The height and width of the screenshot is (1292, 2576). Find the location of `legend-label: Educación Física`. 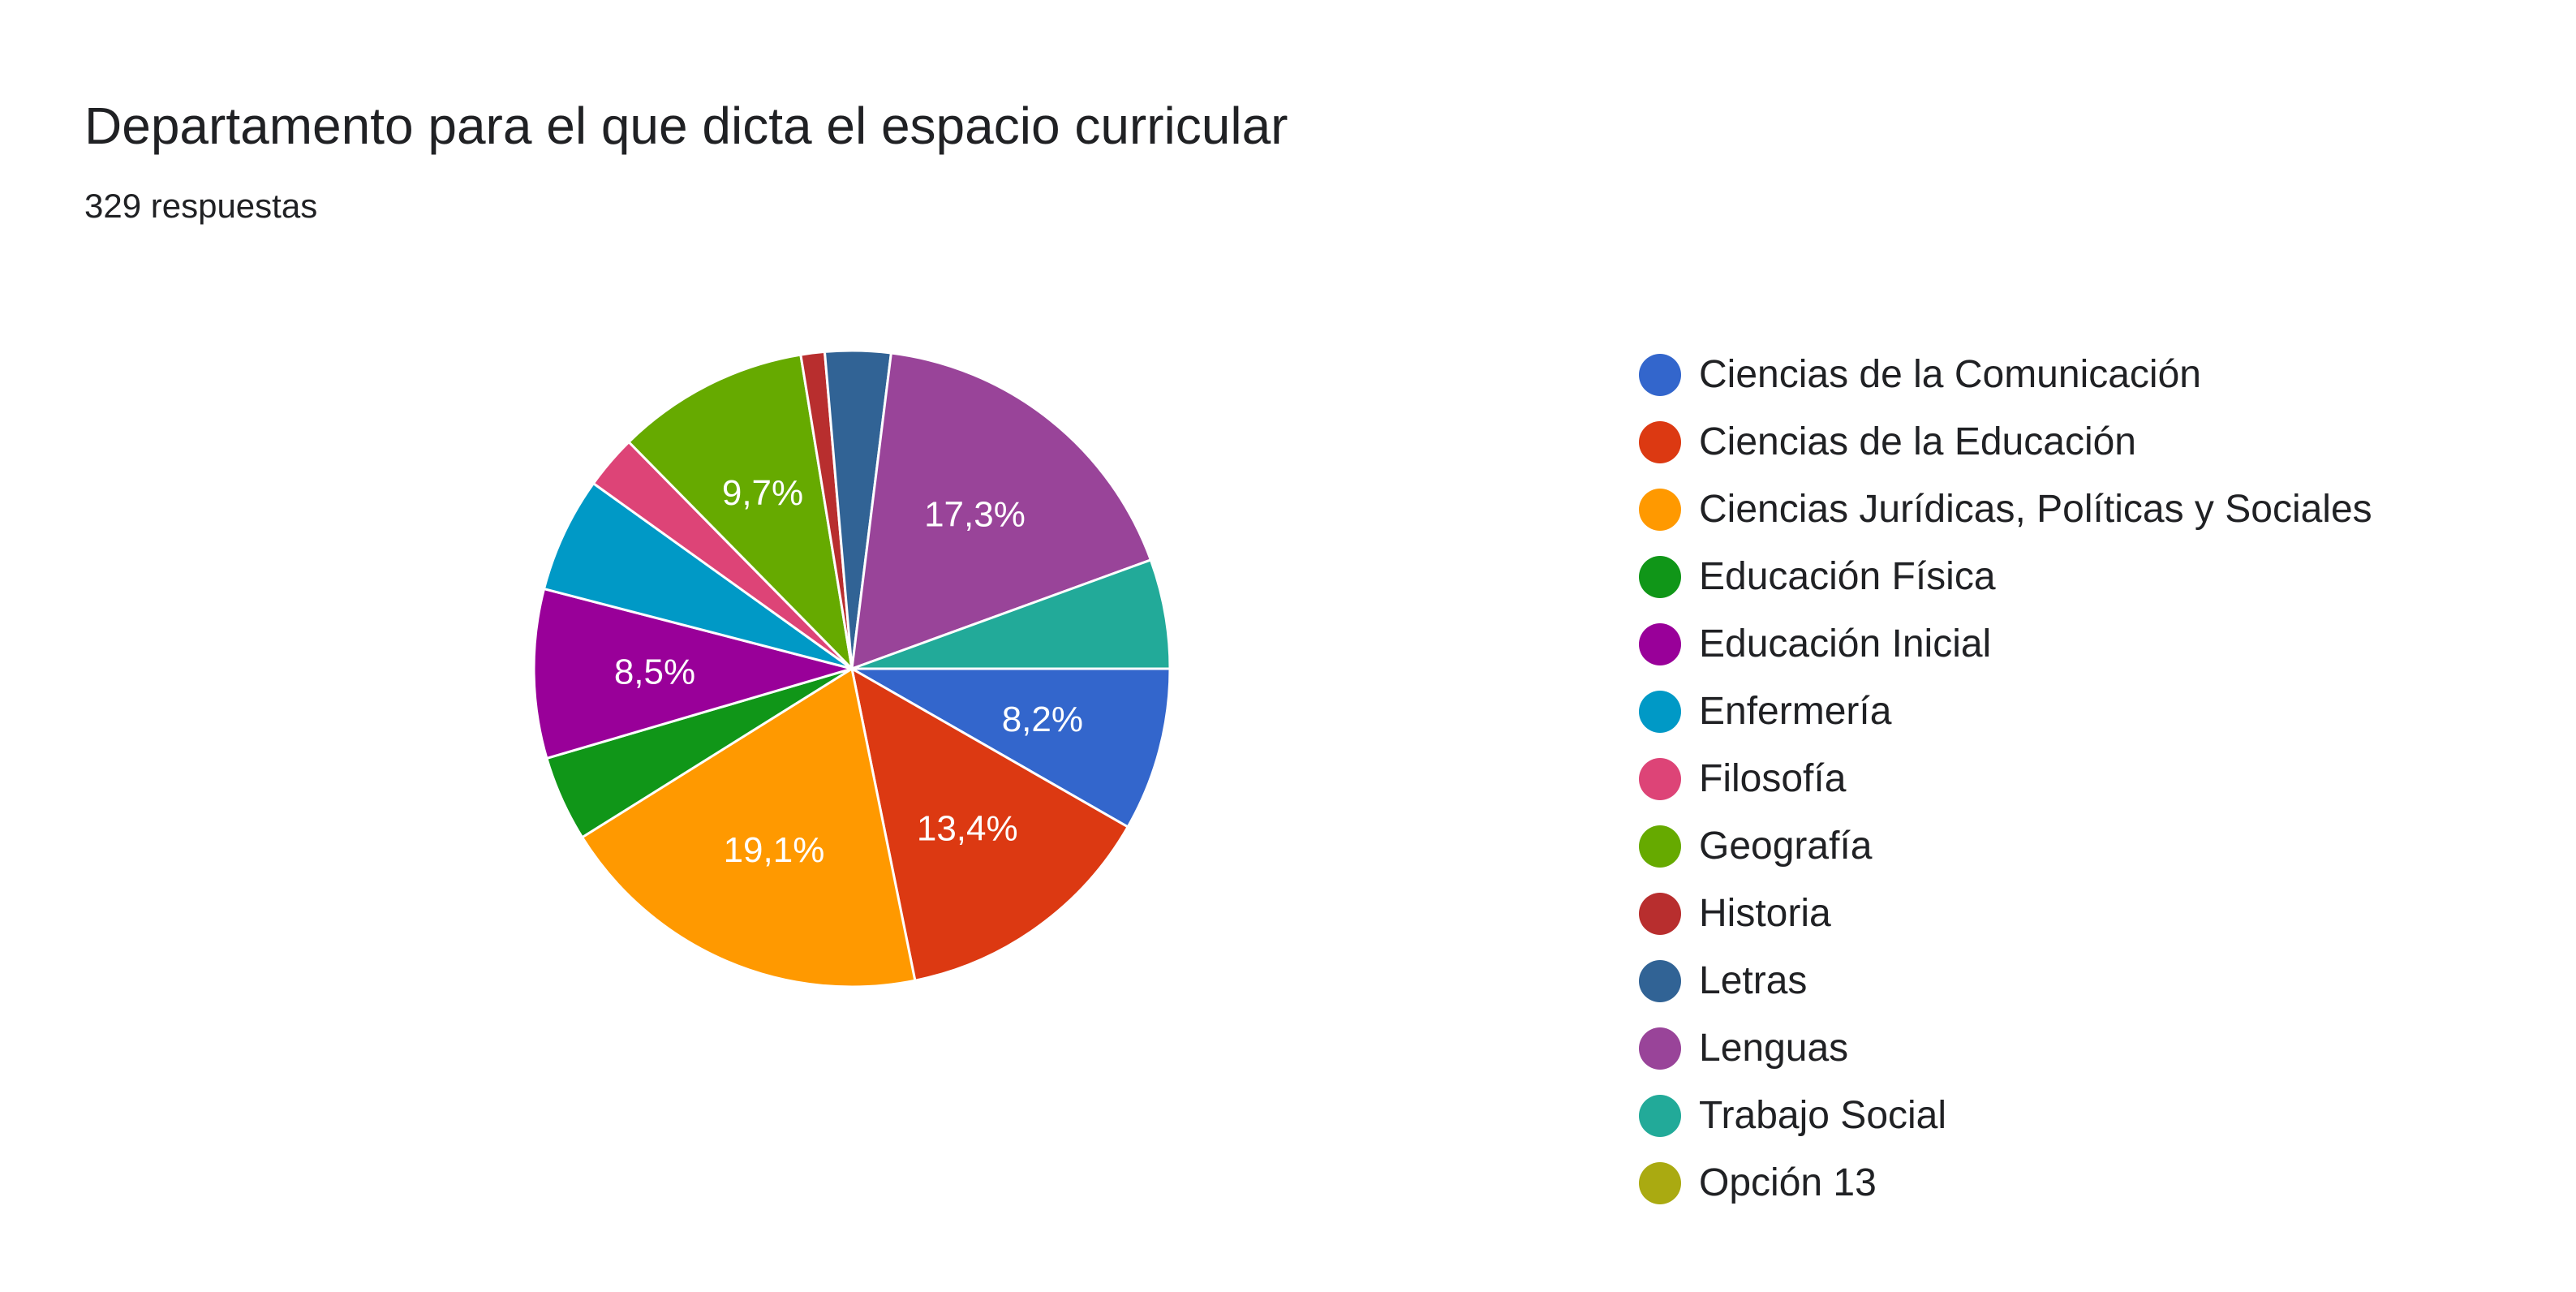

legend-label: Educación Física is located at coordinates (1848, 577).